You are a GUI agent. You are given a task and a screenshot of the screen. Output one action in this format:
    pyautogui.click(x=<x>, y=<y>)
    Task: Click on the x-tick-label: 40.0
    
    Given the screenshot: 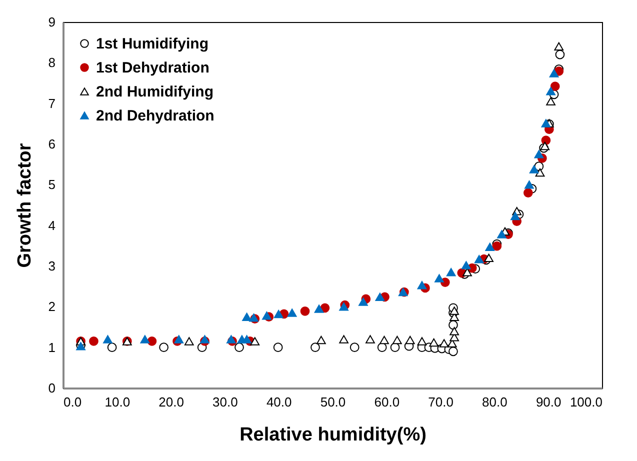 What is the action you would take?
    pyautogui.click(x=279, y=402)
    